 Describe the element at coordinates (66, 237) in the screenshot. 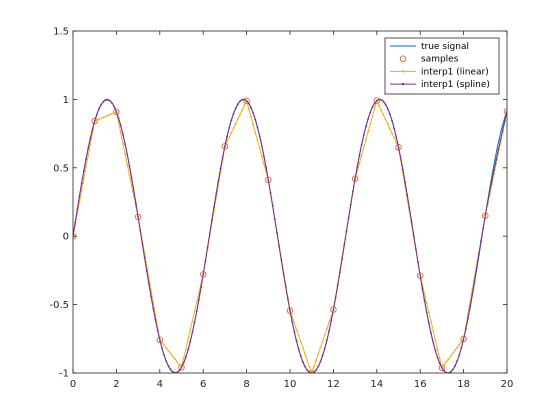

I see `y-tick-label: 0` at that location.